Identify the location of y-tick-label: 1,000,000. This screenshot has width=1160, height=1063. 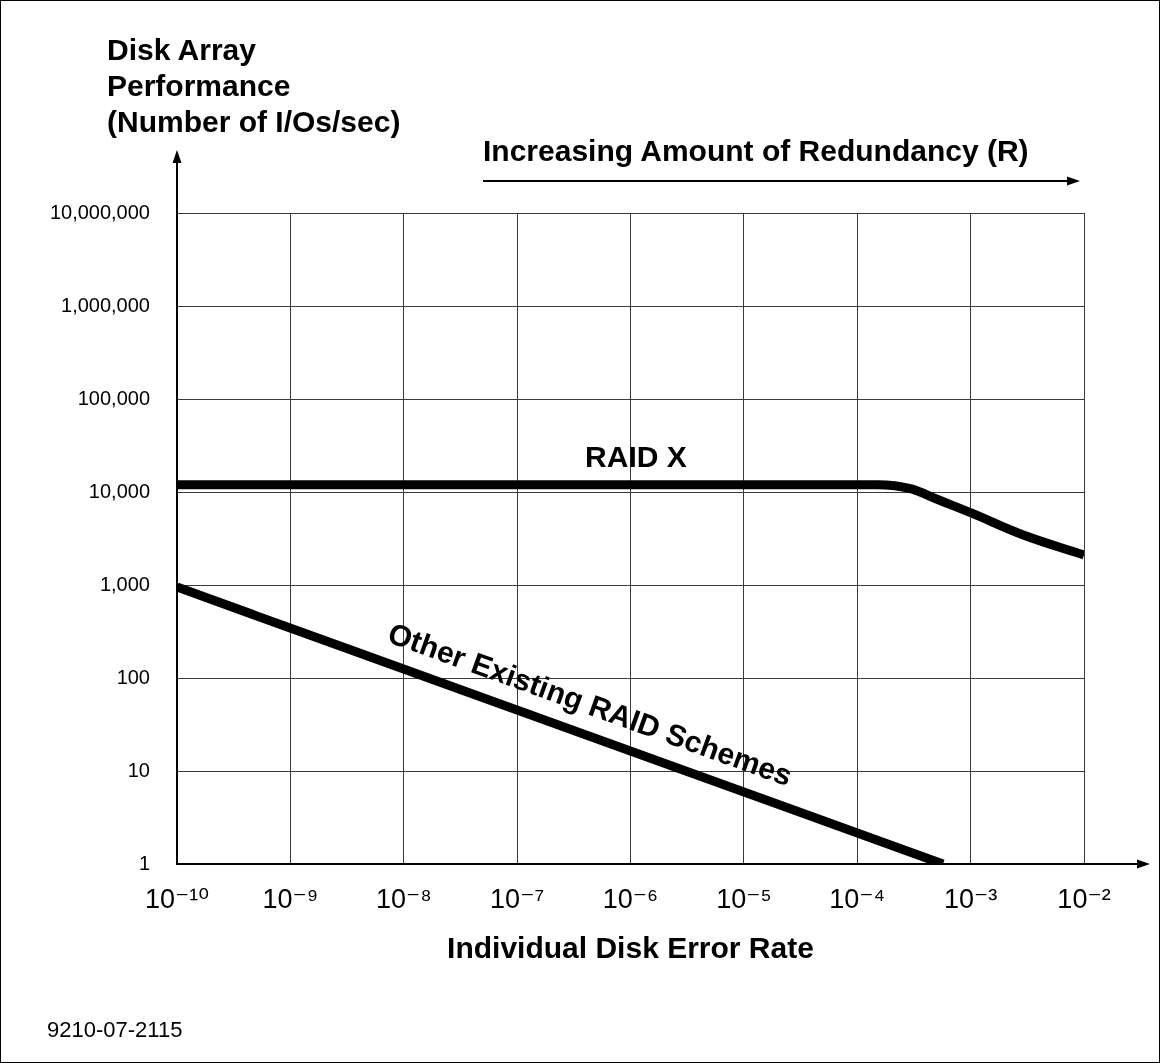
(105, 304).